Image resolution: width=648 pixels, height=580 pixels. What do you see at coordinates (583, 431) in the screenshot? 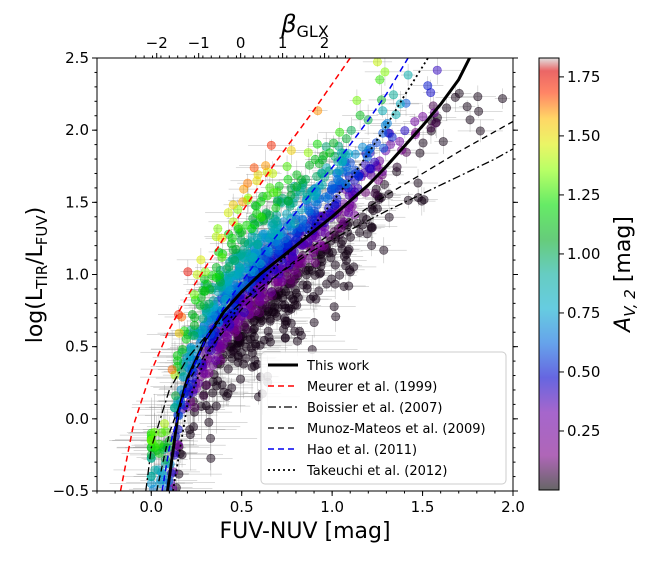
I see `colorbar-tick-label: 0.25` at bounding box center [583, 431].